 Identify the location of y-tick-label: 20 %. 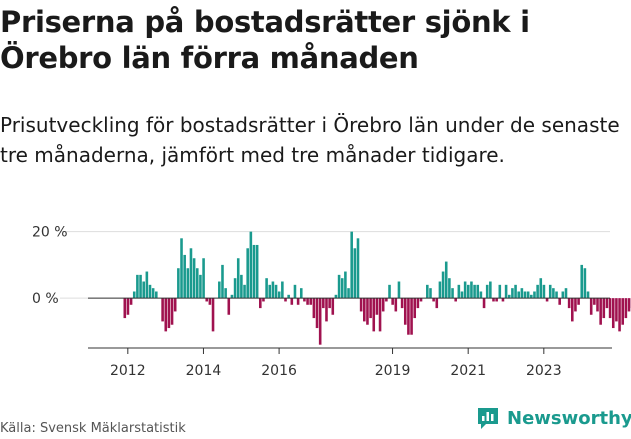
(50, 233).